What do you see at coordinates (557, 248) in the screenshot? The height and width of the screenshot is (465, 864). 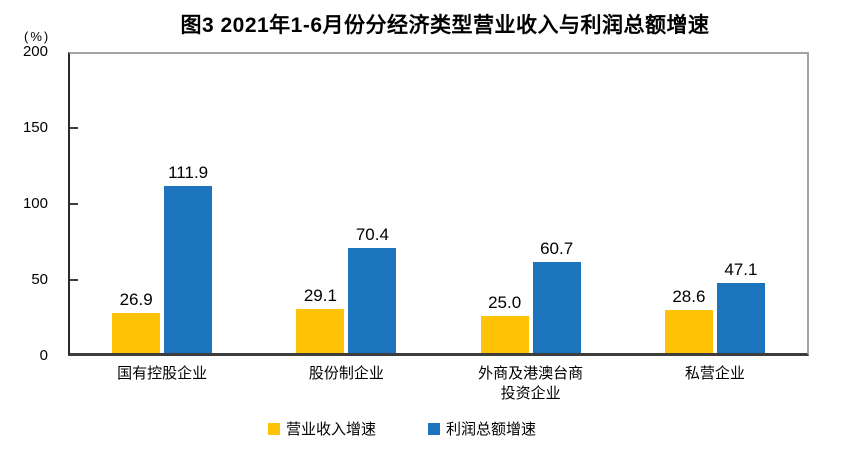 I see `bar-value-label: 60.7` at bounding box center [557, 248].